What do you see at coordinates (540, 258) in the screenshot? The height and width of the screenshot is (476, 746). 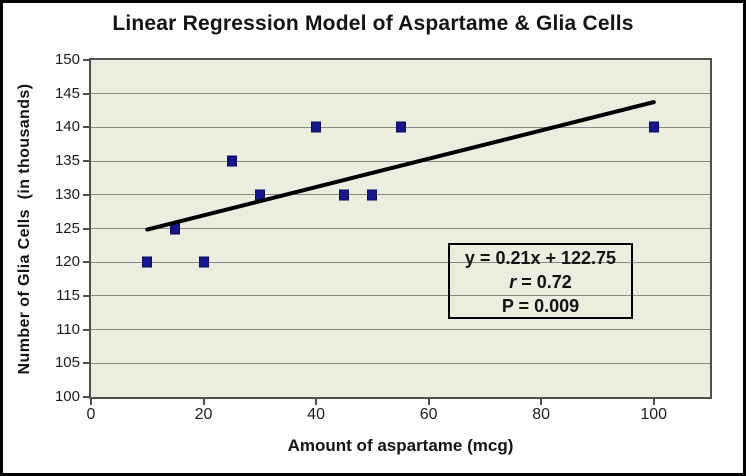 I see `regression-equation: y = 0.21x + 122.75` at bounding box center [540, 258].